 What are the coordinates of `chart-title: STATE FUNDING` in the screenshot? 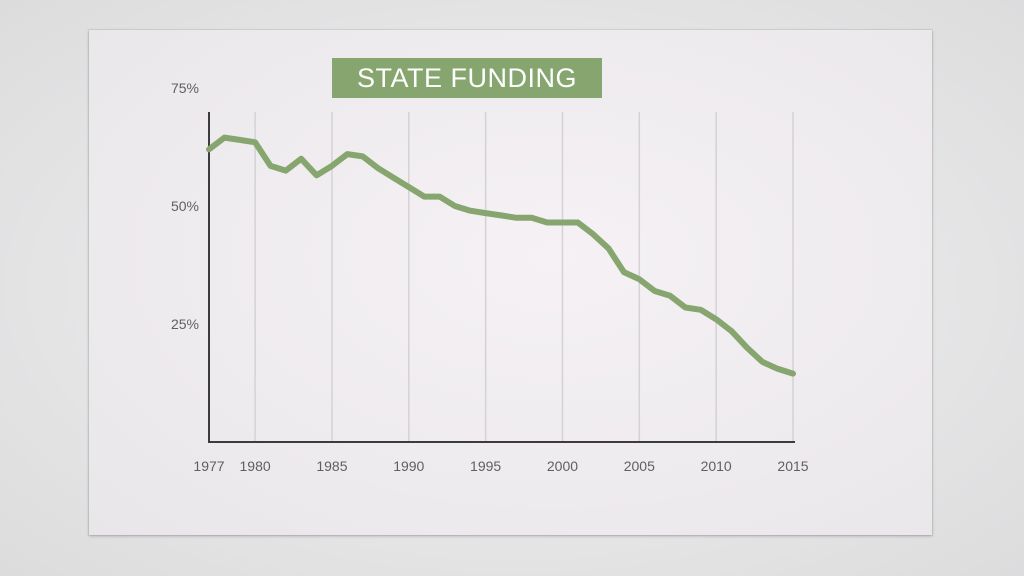 It's located at (467, 77).